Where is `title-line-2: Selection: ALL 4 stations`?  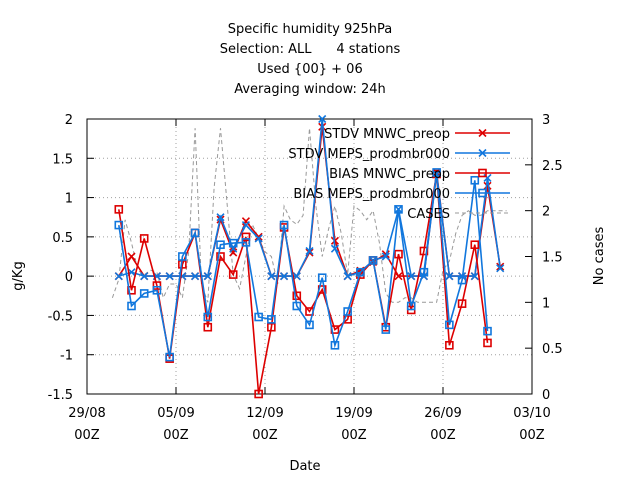
title-line-2: Selection: ALL 4 stations is located at coordinates (310, 49).